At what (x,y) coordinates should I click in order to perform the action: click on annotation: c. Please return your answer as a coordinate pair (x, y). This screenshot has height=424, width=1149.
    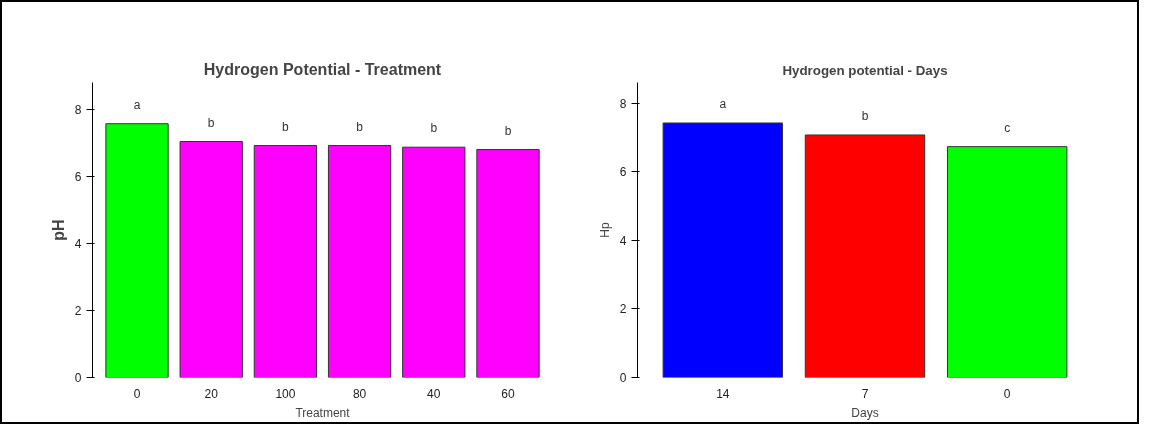
    Looking at the image, I should click on (1007, 127).